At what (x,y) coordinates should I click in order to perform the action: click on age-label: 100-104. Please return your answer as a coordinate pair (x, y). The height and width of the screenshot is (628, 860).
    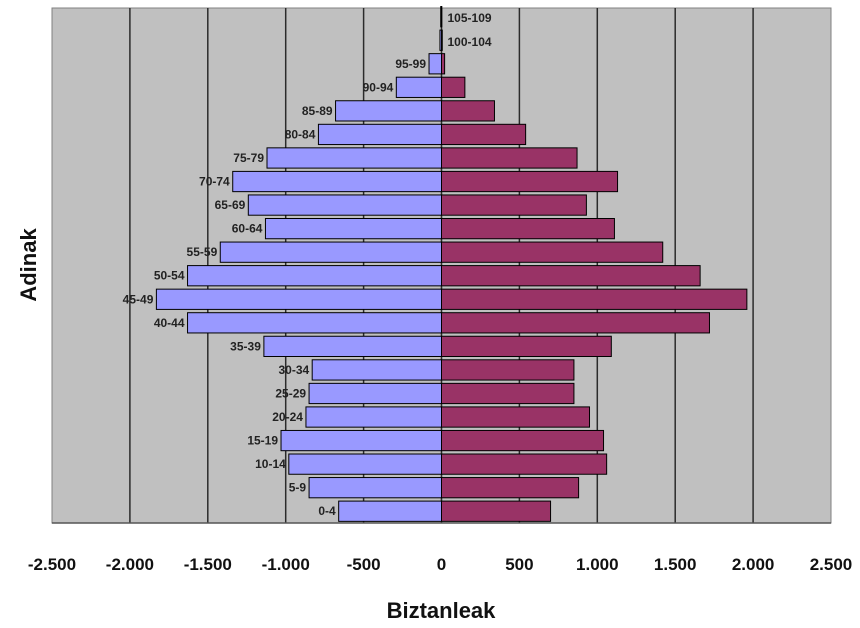
    Looking at the image, I should click on (470, 42).